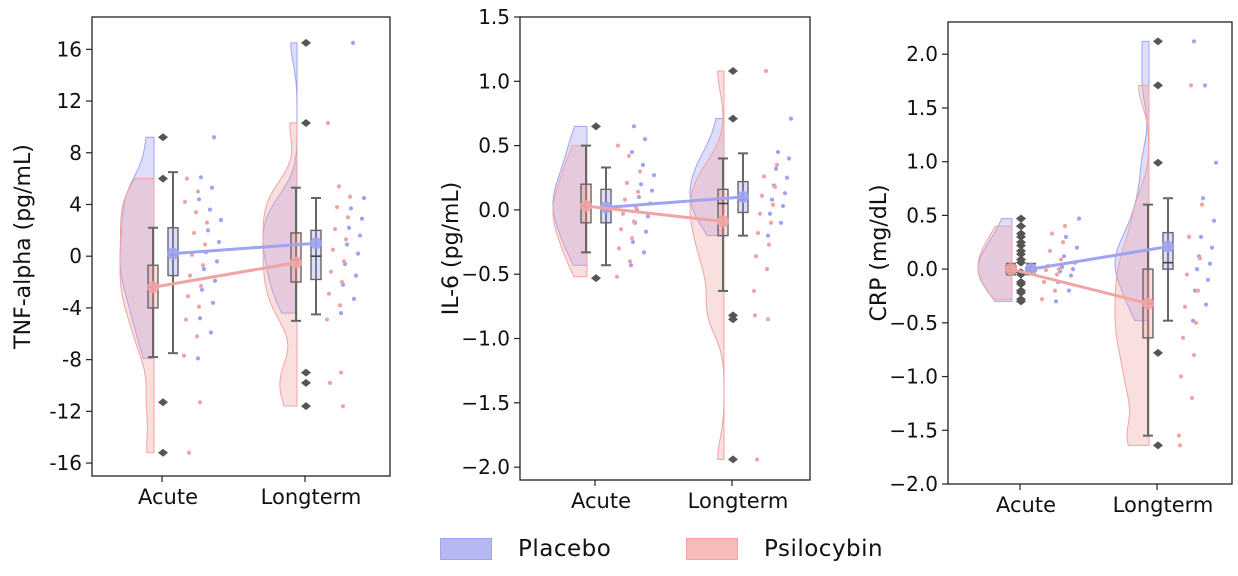 Image resolution: width=1238 pixels, height=576 pixels. What do you see at coordinates (23, 247) in the screenshot?
I see `y-axis-label: TNF-alpha (pg/mL)` at bounding box center [23, 247].